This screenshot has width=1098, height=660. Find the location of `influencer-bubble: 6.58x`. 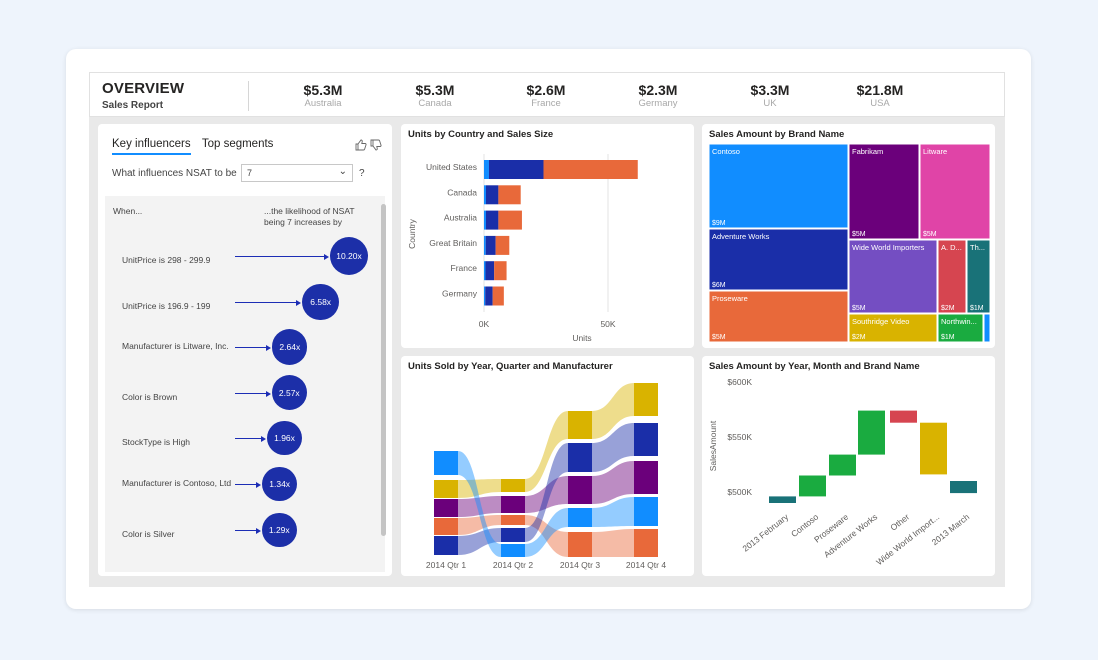

influencer-bubble: 6.58x is located at coordinates (320, 302).